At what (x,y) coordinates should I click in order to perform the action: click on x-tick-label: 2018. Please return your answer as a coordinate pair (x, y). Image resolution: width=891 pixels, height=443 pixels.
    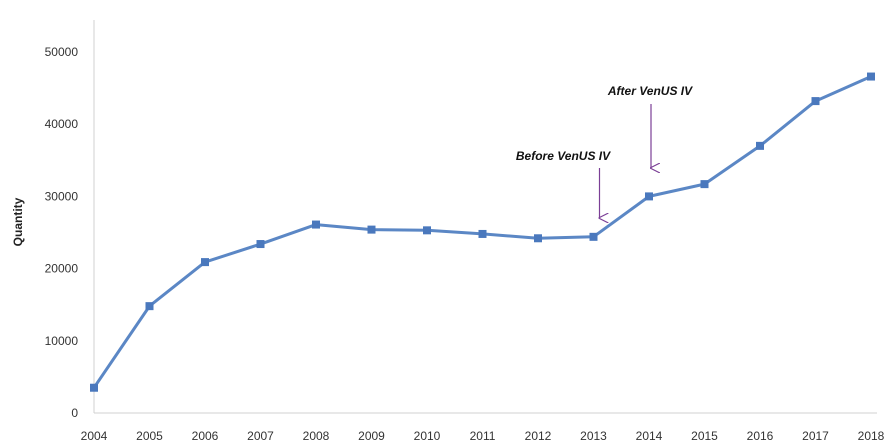
    Looking at the image, I should click on (871, 436).